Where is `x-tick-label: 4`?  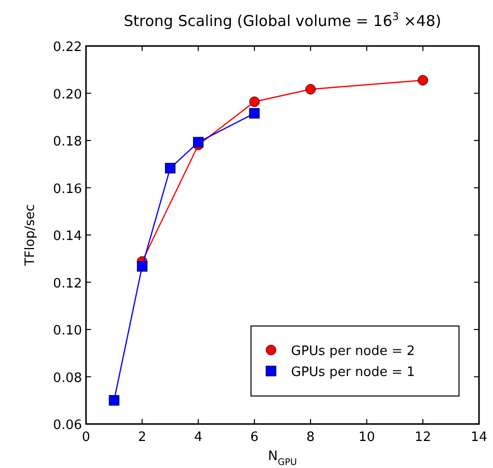
x-tick-label: 4 is located at coordinates (198, 437).